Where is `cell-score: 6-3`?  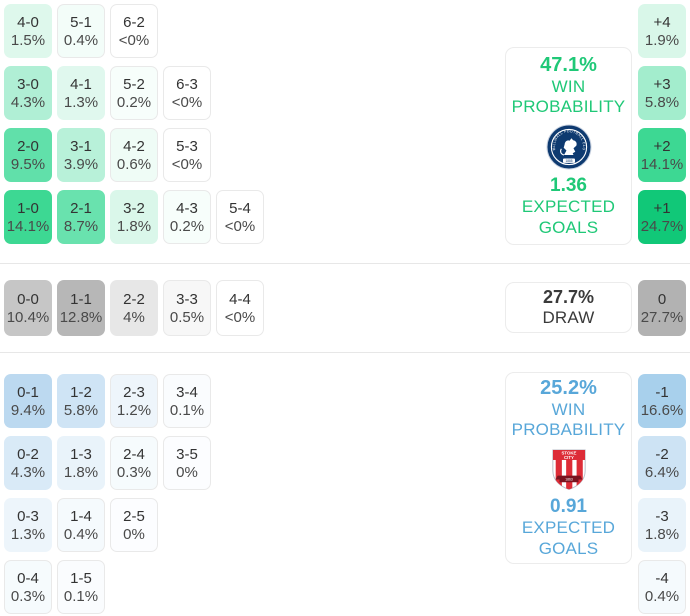
cell-score: 6-3 is located at coordinates (187, 84).